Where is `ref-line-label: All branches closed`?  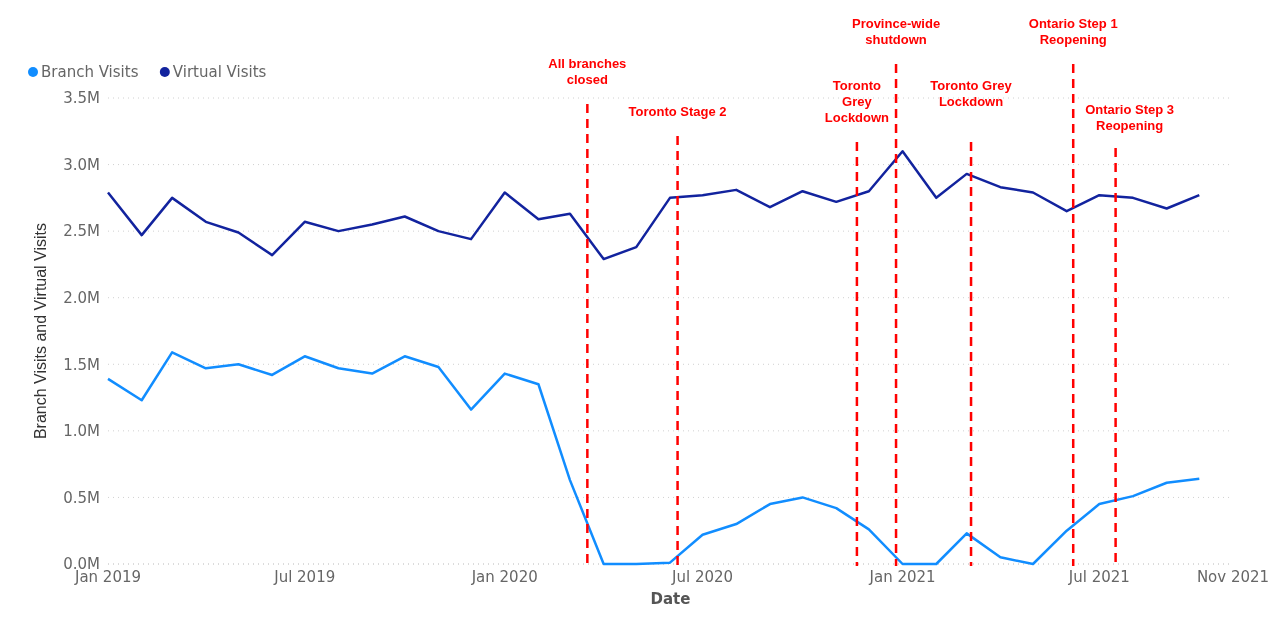 ref-line-label: All branches closed is located at coordinates (587, 71).